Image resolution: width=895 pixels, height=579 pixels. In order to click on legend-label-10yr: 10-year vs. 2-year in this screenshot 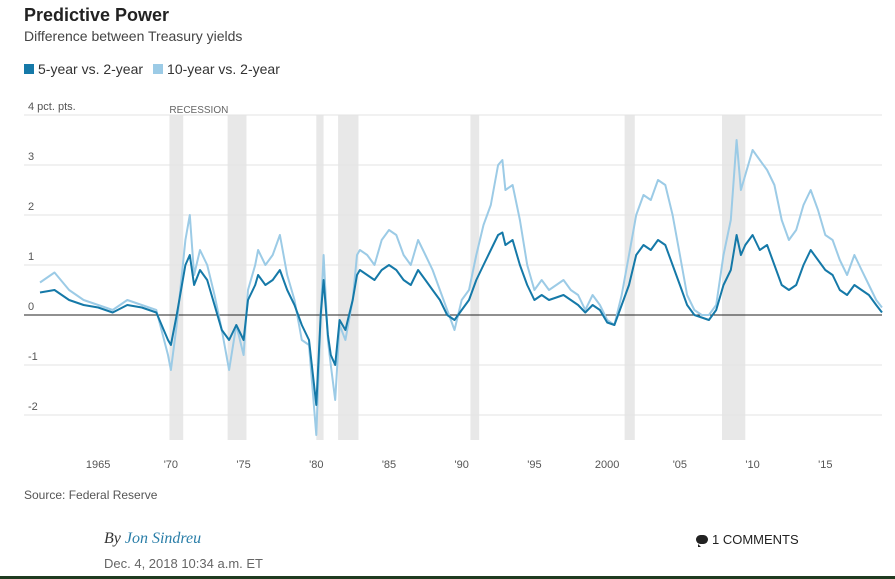, I will do `click(223, 69)`.